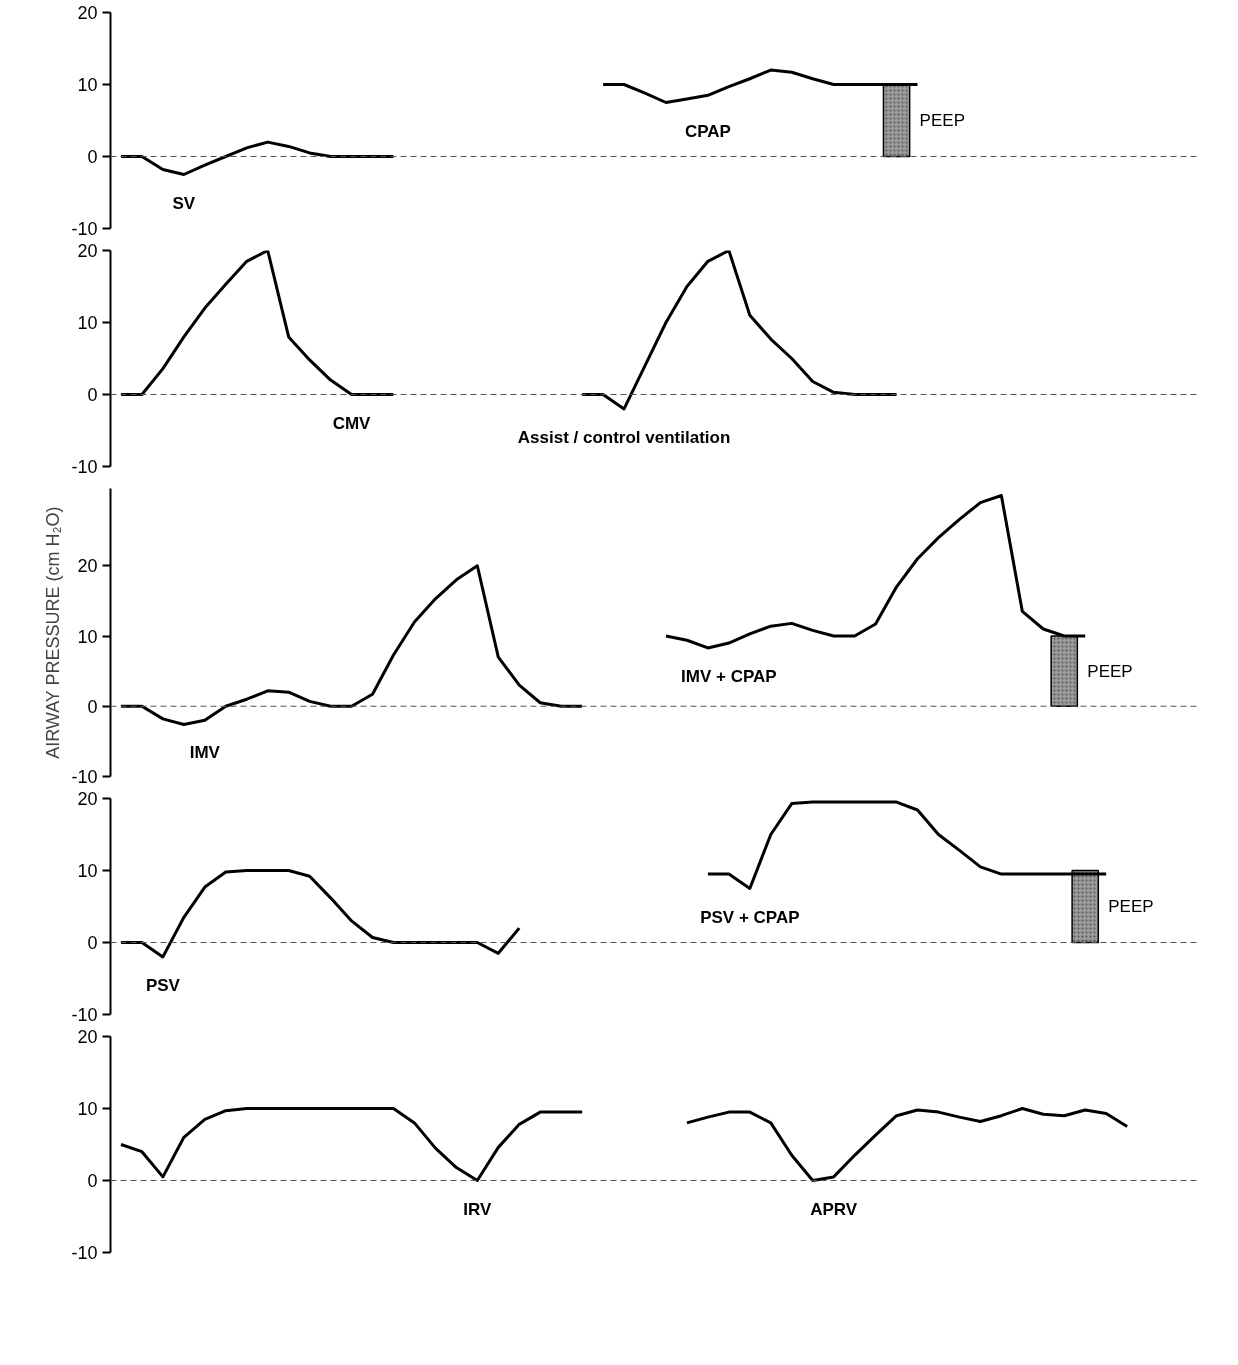 Image resolution: width=1238 pixels, height=1365 pixels. Describe the element at coordinates (750, 917) in the screenshot. I see `series-label: PSV + CPAP` at that location.